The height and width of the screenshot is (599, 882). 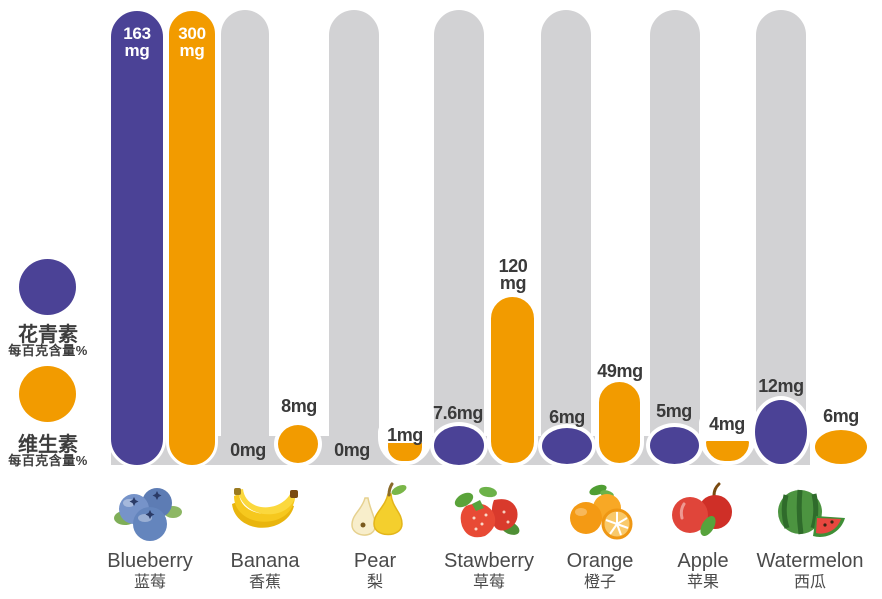 What do you see at coordinates (459, 445) in the screenshot?
I see `strawberry-anthocyanin-dot` at bounding box center [459, 445].